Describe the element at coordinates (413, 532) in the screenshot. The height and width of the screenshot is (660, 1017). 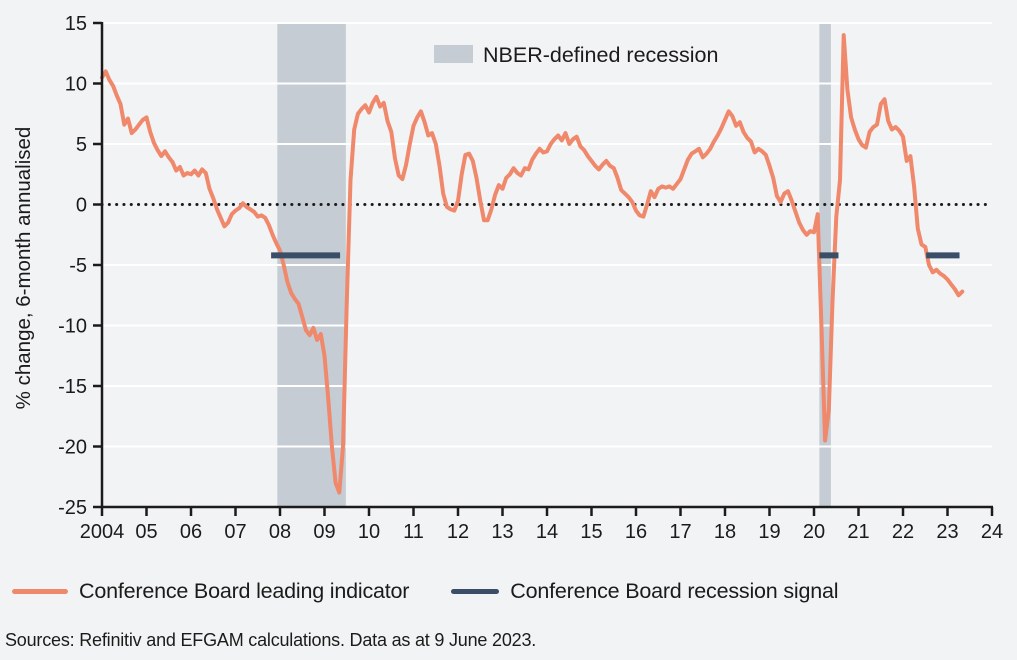
I see `x-tick-label: 11` at that location.